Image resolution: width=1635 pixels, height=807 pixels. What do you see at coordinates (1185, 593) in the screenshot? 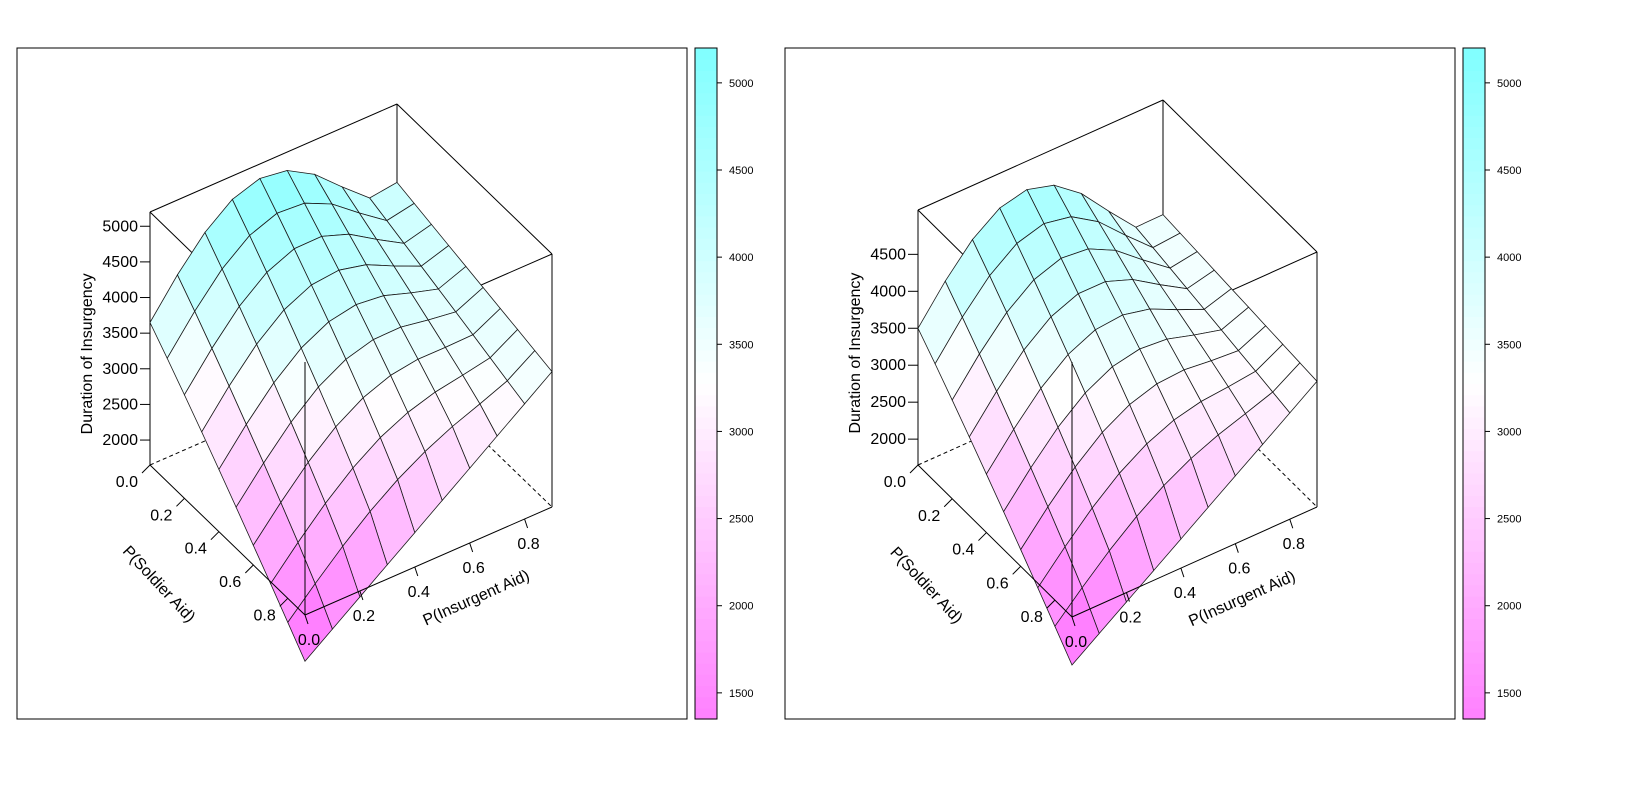
I see `x-tick-label: 0.4` at bounding box center [1185, 593].